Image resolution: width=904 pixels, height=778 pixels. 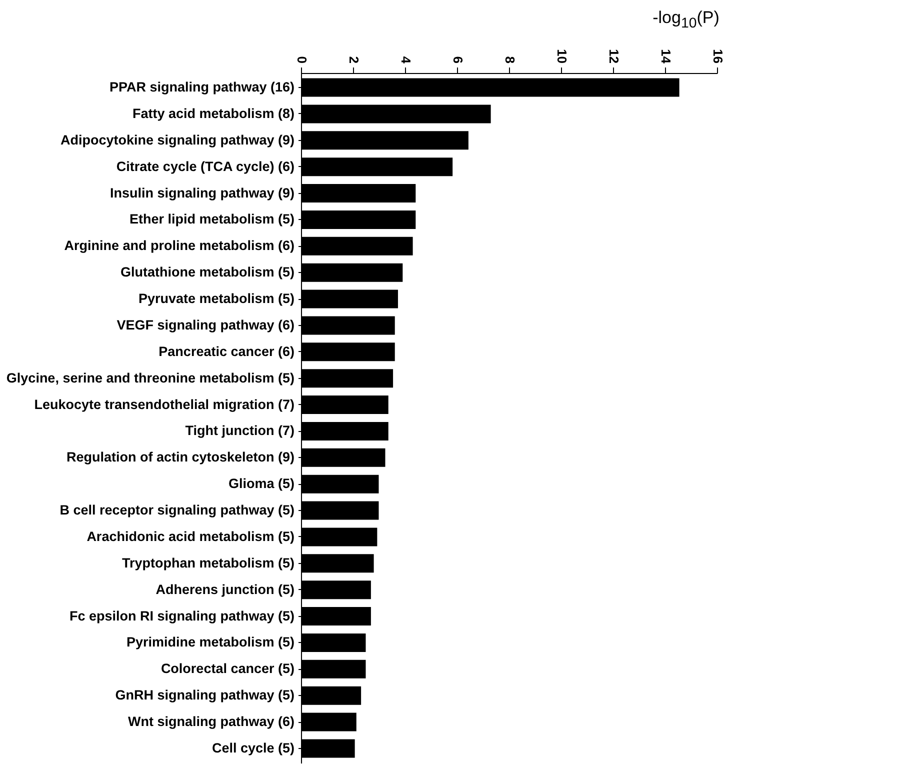 What do you see at coordinates (213, 113) in the screenshot?
I see `y-tick-label: Fatty acid metabolism (8)` at bounding box center [213, 113].